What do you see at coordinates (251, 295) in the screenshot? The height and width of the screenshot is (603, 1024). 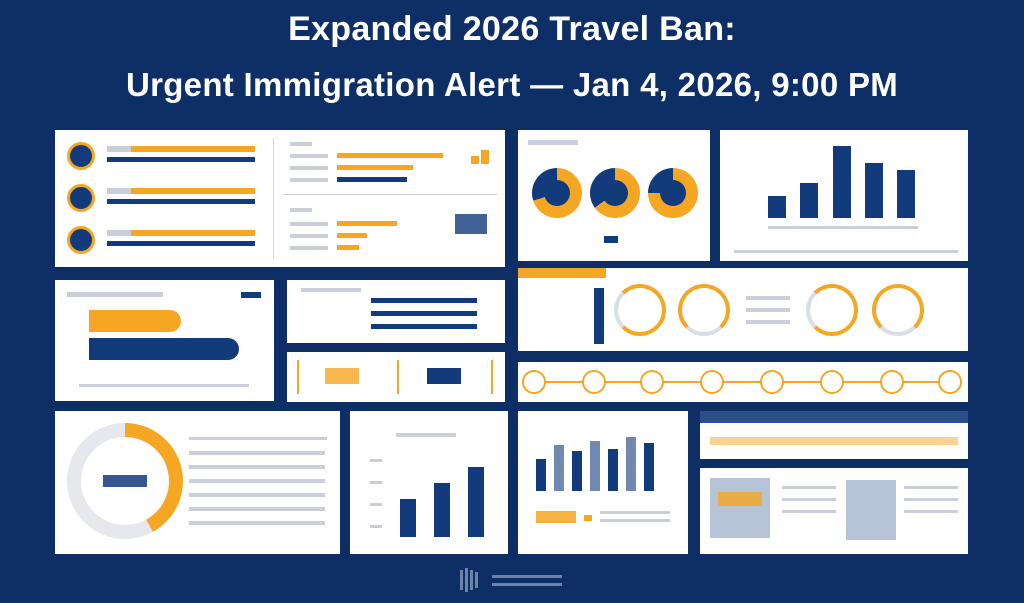 I see `icon-placeholder` at bounding box center [251, 295].